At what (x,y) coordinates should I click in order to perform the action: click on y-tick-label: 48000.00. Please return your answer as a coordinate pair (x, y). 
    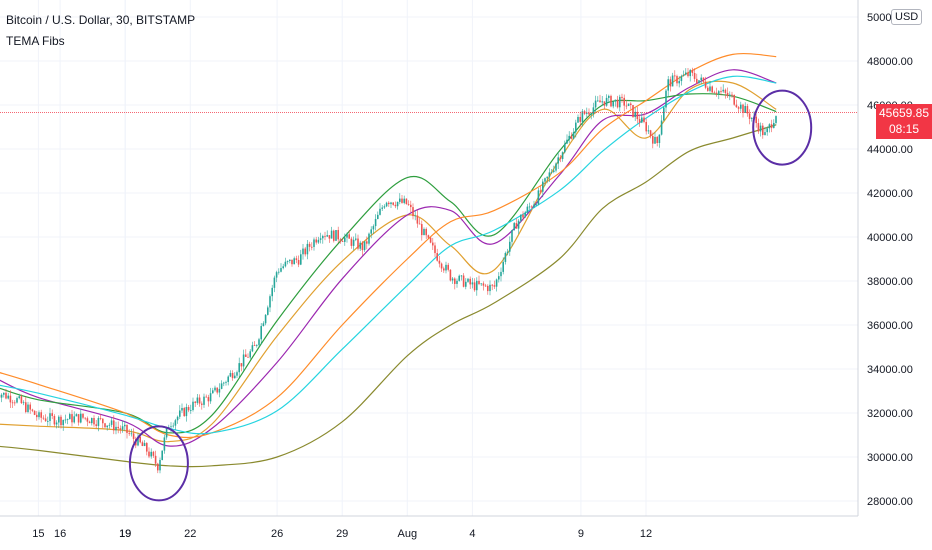
    Looking at the image, I should click on (890, 62).